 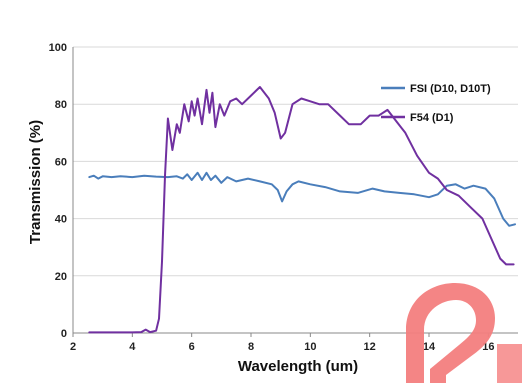 I want to click on x-tick-14: 14, so click(x=429, y=347).